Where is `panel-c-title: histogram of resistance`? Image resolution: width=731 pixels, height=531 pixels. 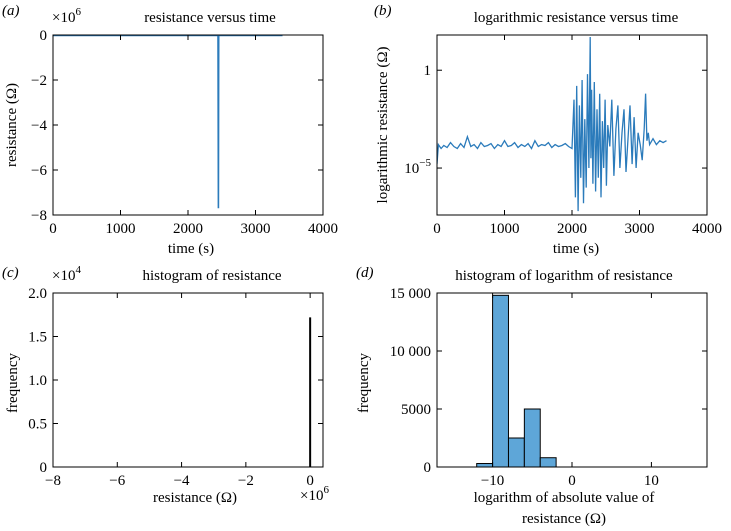
panel-c-title: histogram of resistance is located at coordinates (211, 276).